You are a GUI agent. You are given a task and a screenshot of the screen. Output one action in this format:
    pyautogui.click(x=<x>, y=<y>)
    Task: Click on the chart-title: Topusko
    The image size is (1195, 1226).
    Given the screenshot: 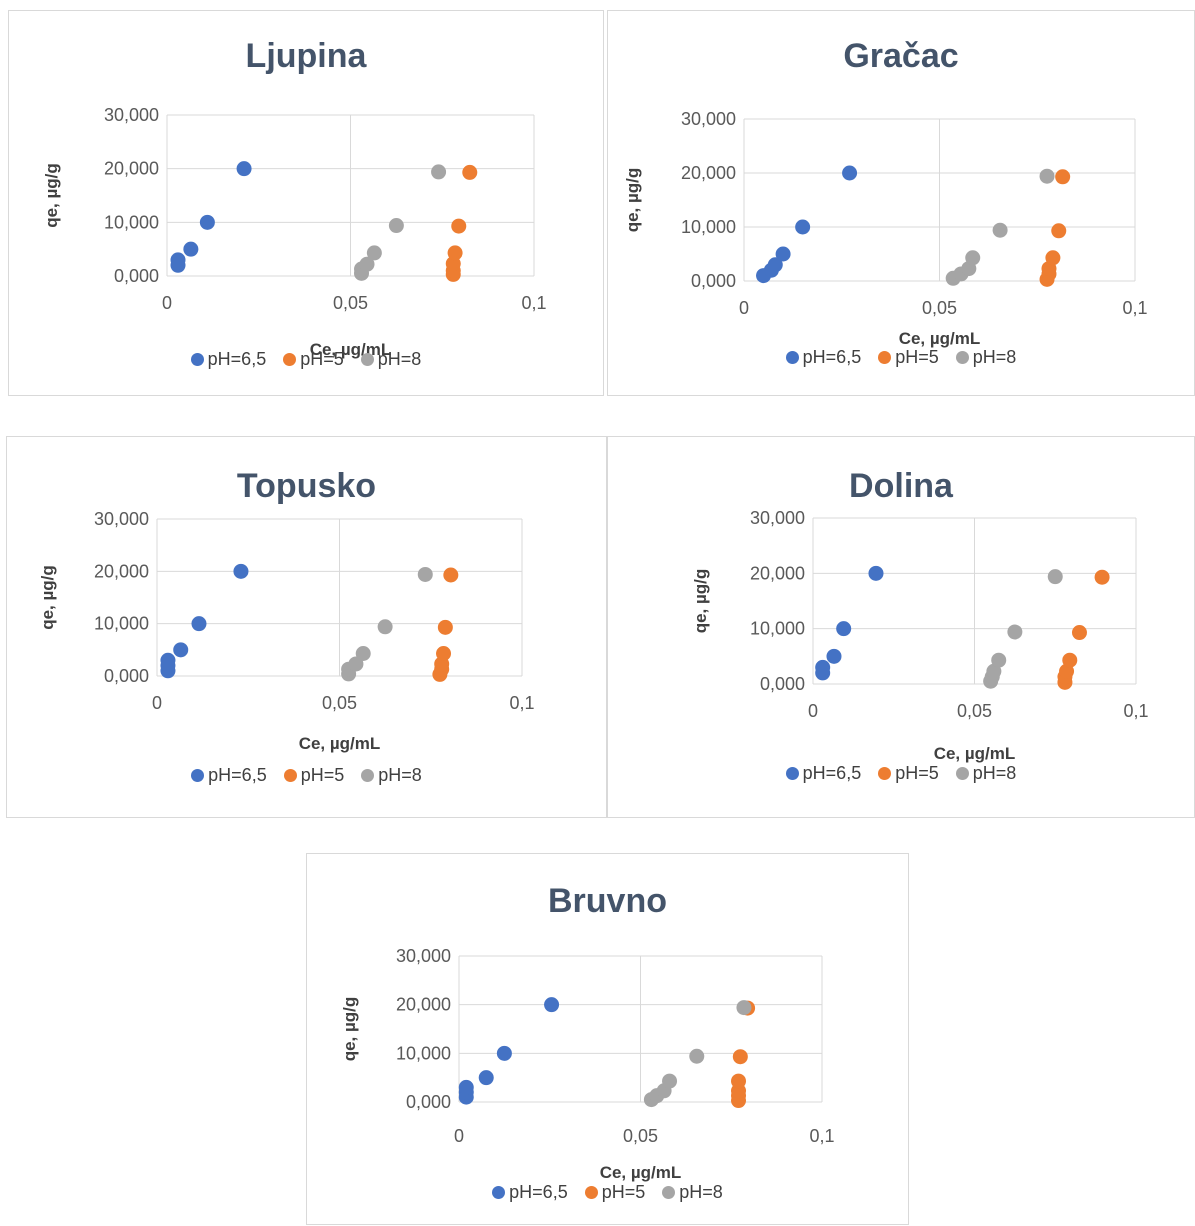 What is the action you would take?
    pyautogui.click(x=306, y=486)
    